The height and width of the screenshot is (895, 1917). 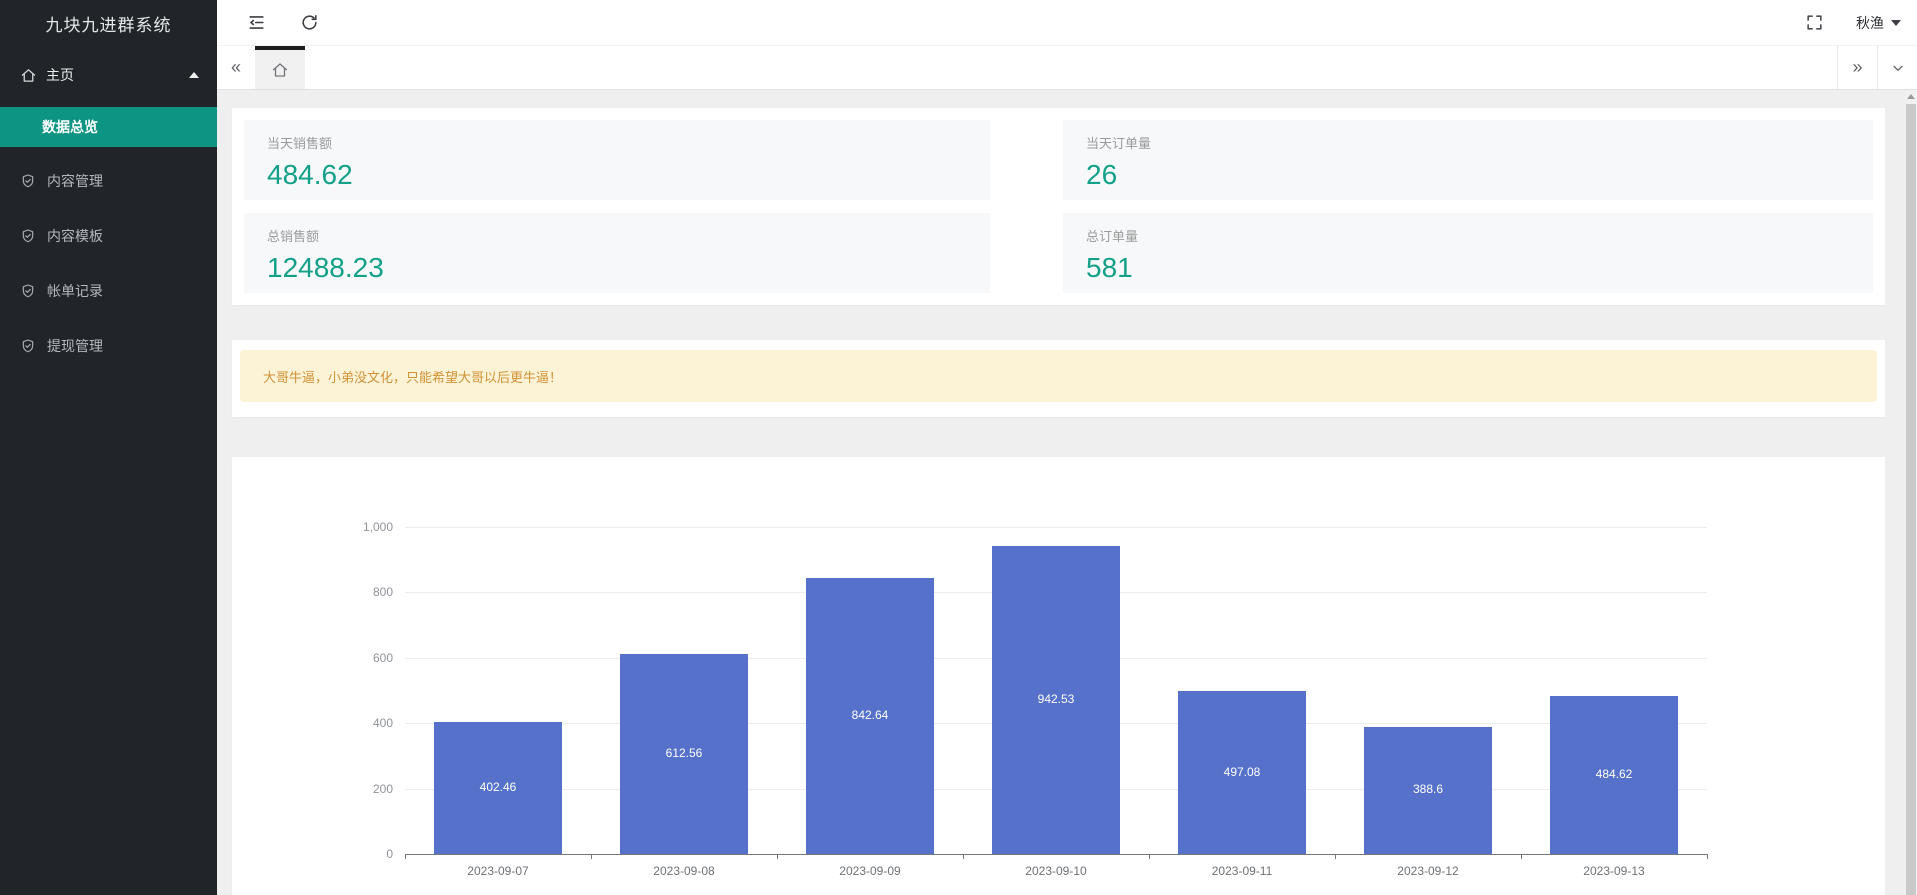 I want to click on notice-panel: 大哥牛逼，小弟没文化，只能希望大哥以后更牛逼！, so click(x=1058, y=378).